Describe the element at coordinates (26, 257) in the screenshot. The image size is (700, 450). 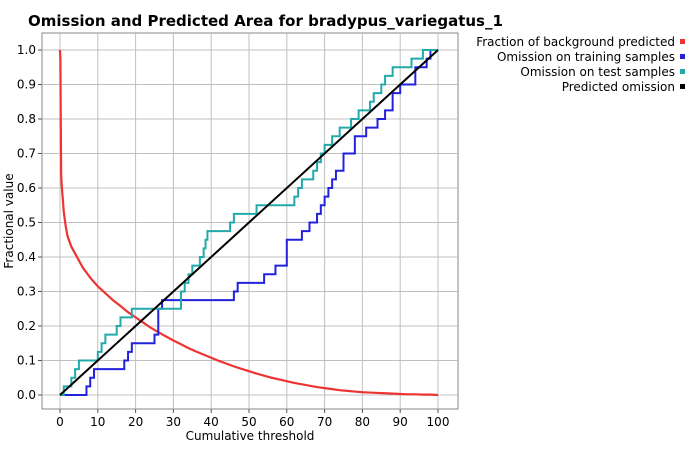
I see `y-tick-label: 0.4` at that location.